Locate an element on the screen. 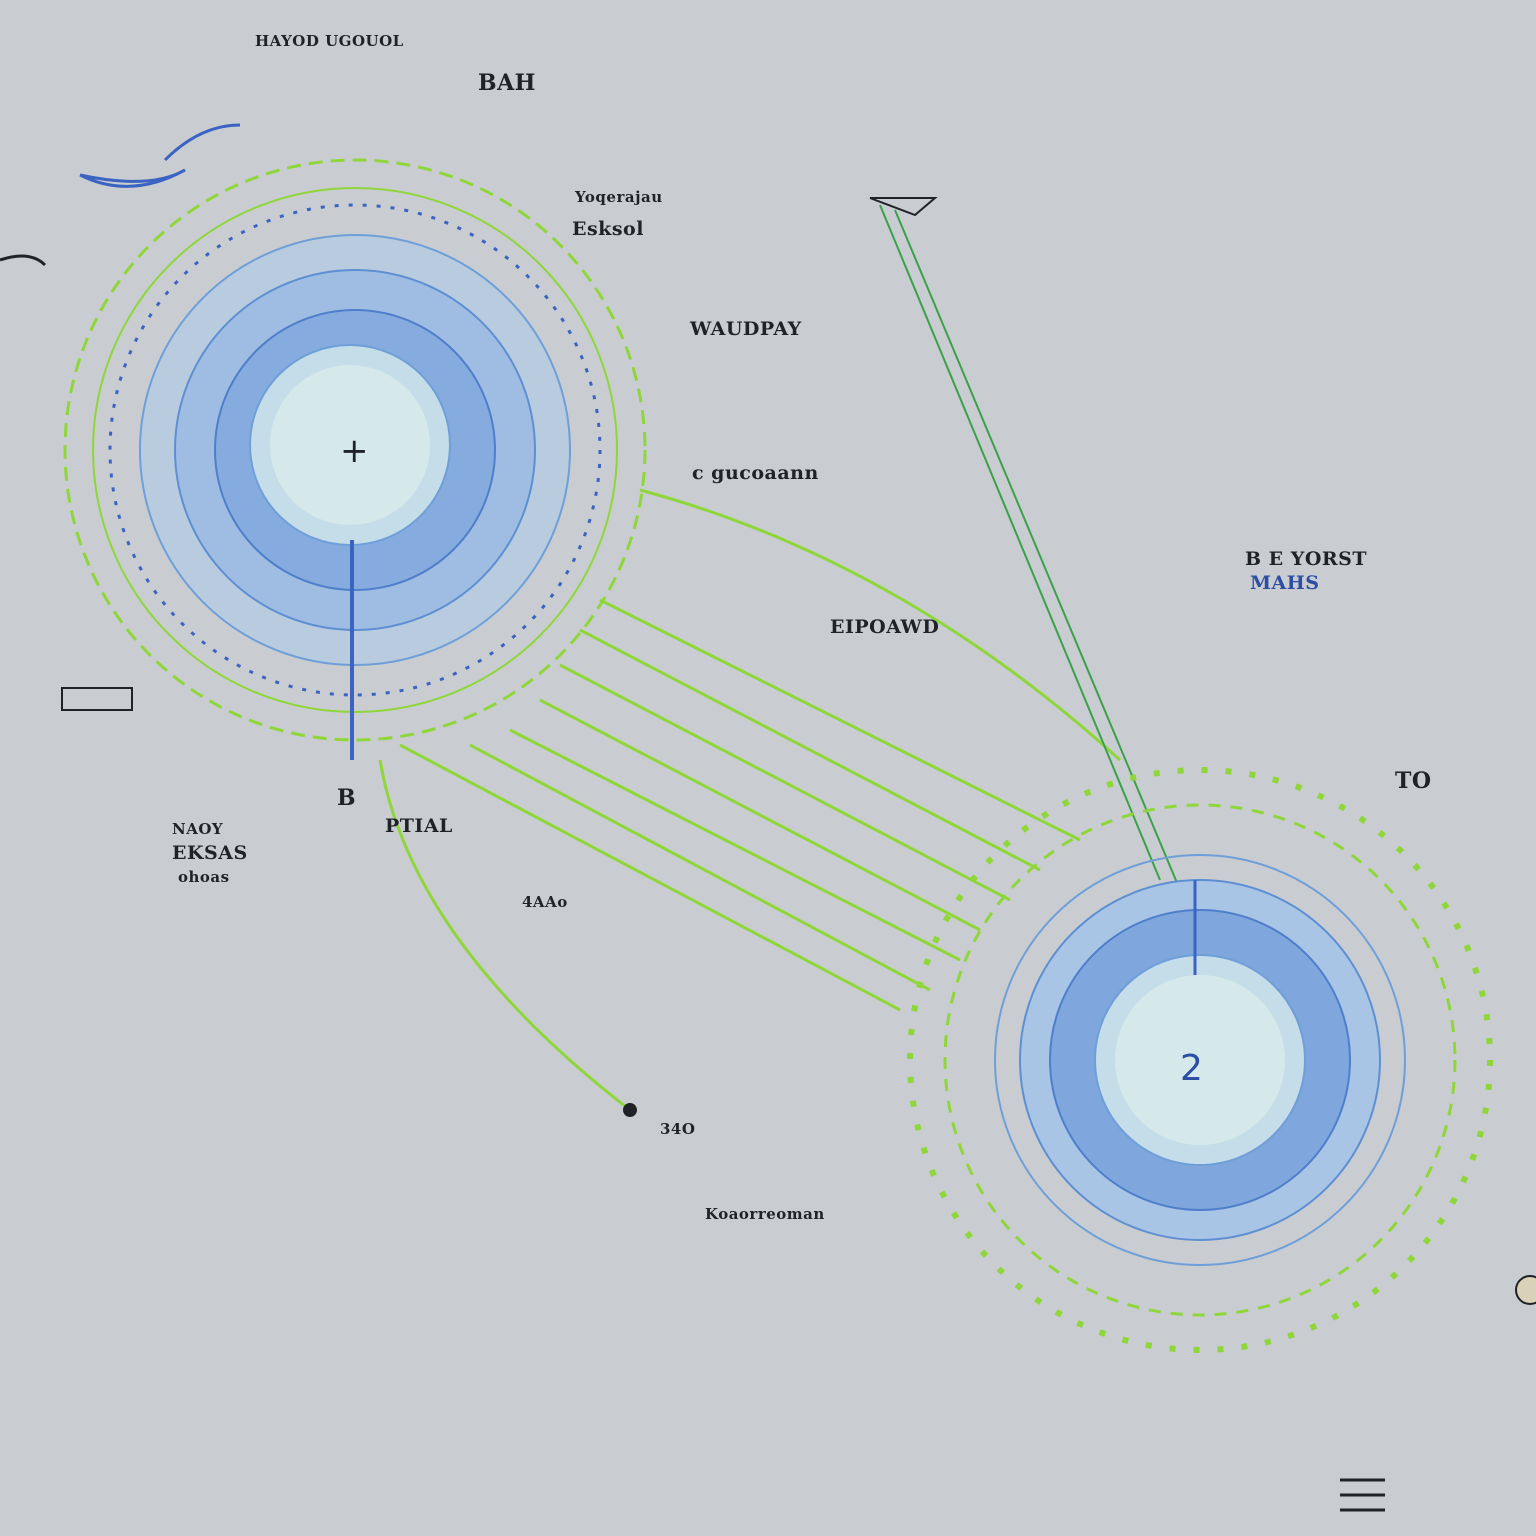 The image size is (1536, 1536). right-hub-green-ring is located at coordinates (1200, 1060).